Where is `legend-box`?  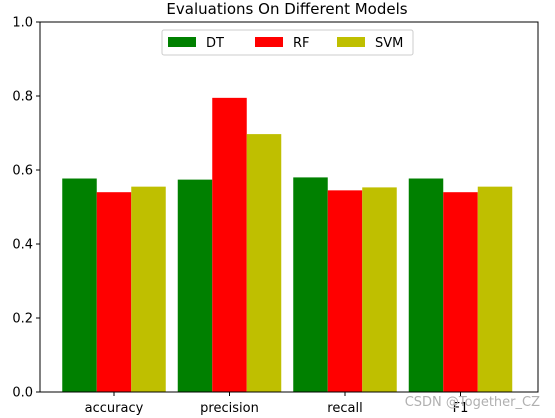
legend-box is located at coordinates (287, 42).